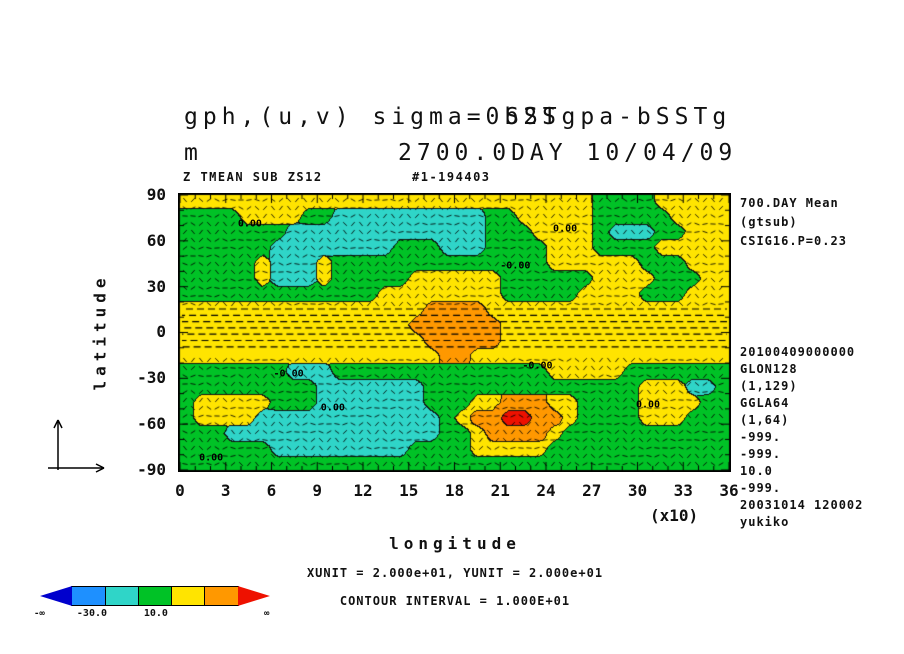 This screenshot has height=654, width=904. I want to click on side-note-line: 20031014 120002, so click(802, 505).